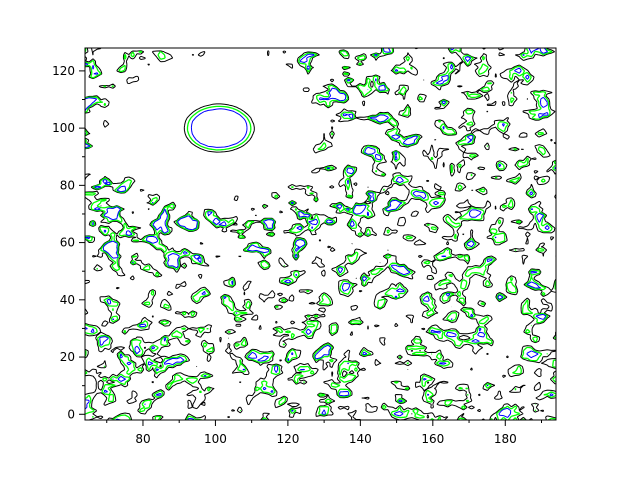  I want to click on x-tick-label: 120, so click(287, 439).